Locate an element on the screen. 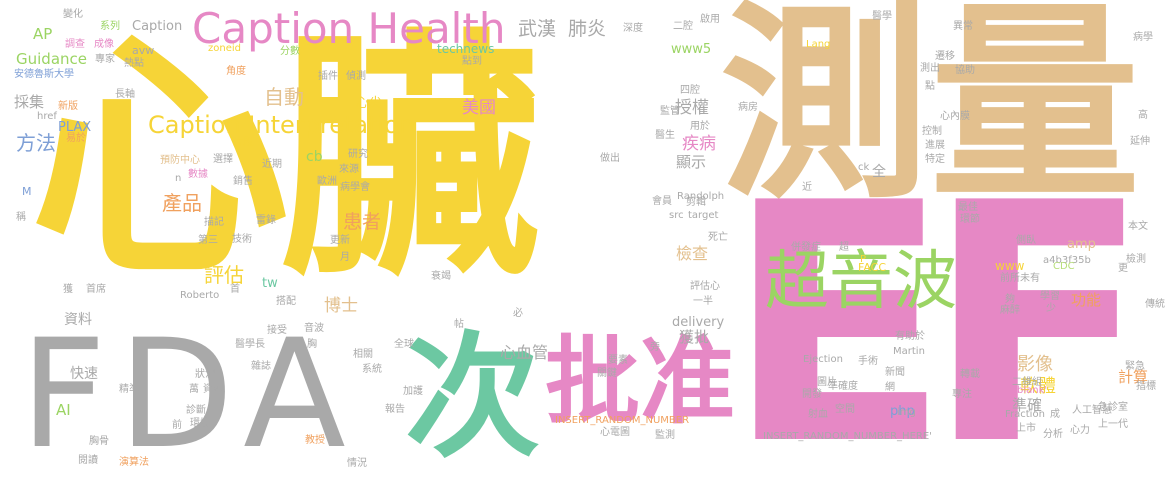 Image resolution: width=1175 pixels, height=482 pixels. word-shouquan: 授權 is located at coordinates (692, 108).